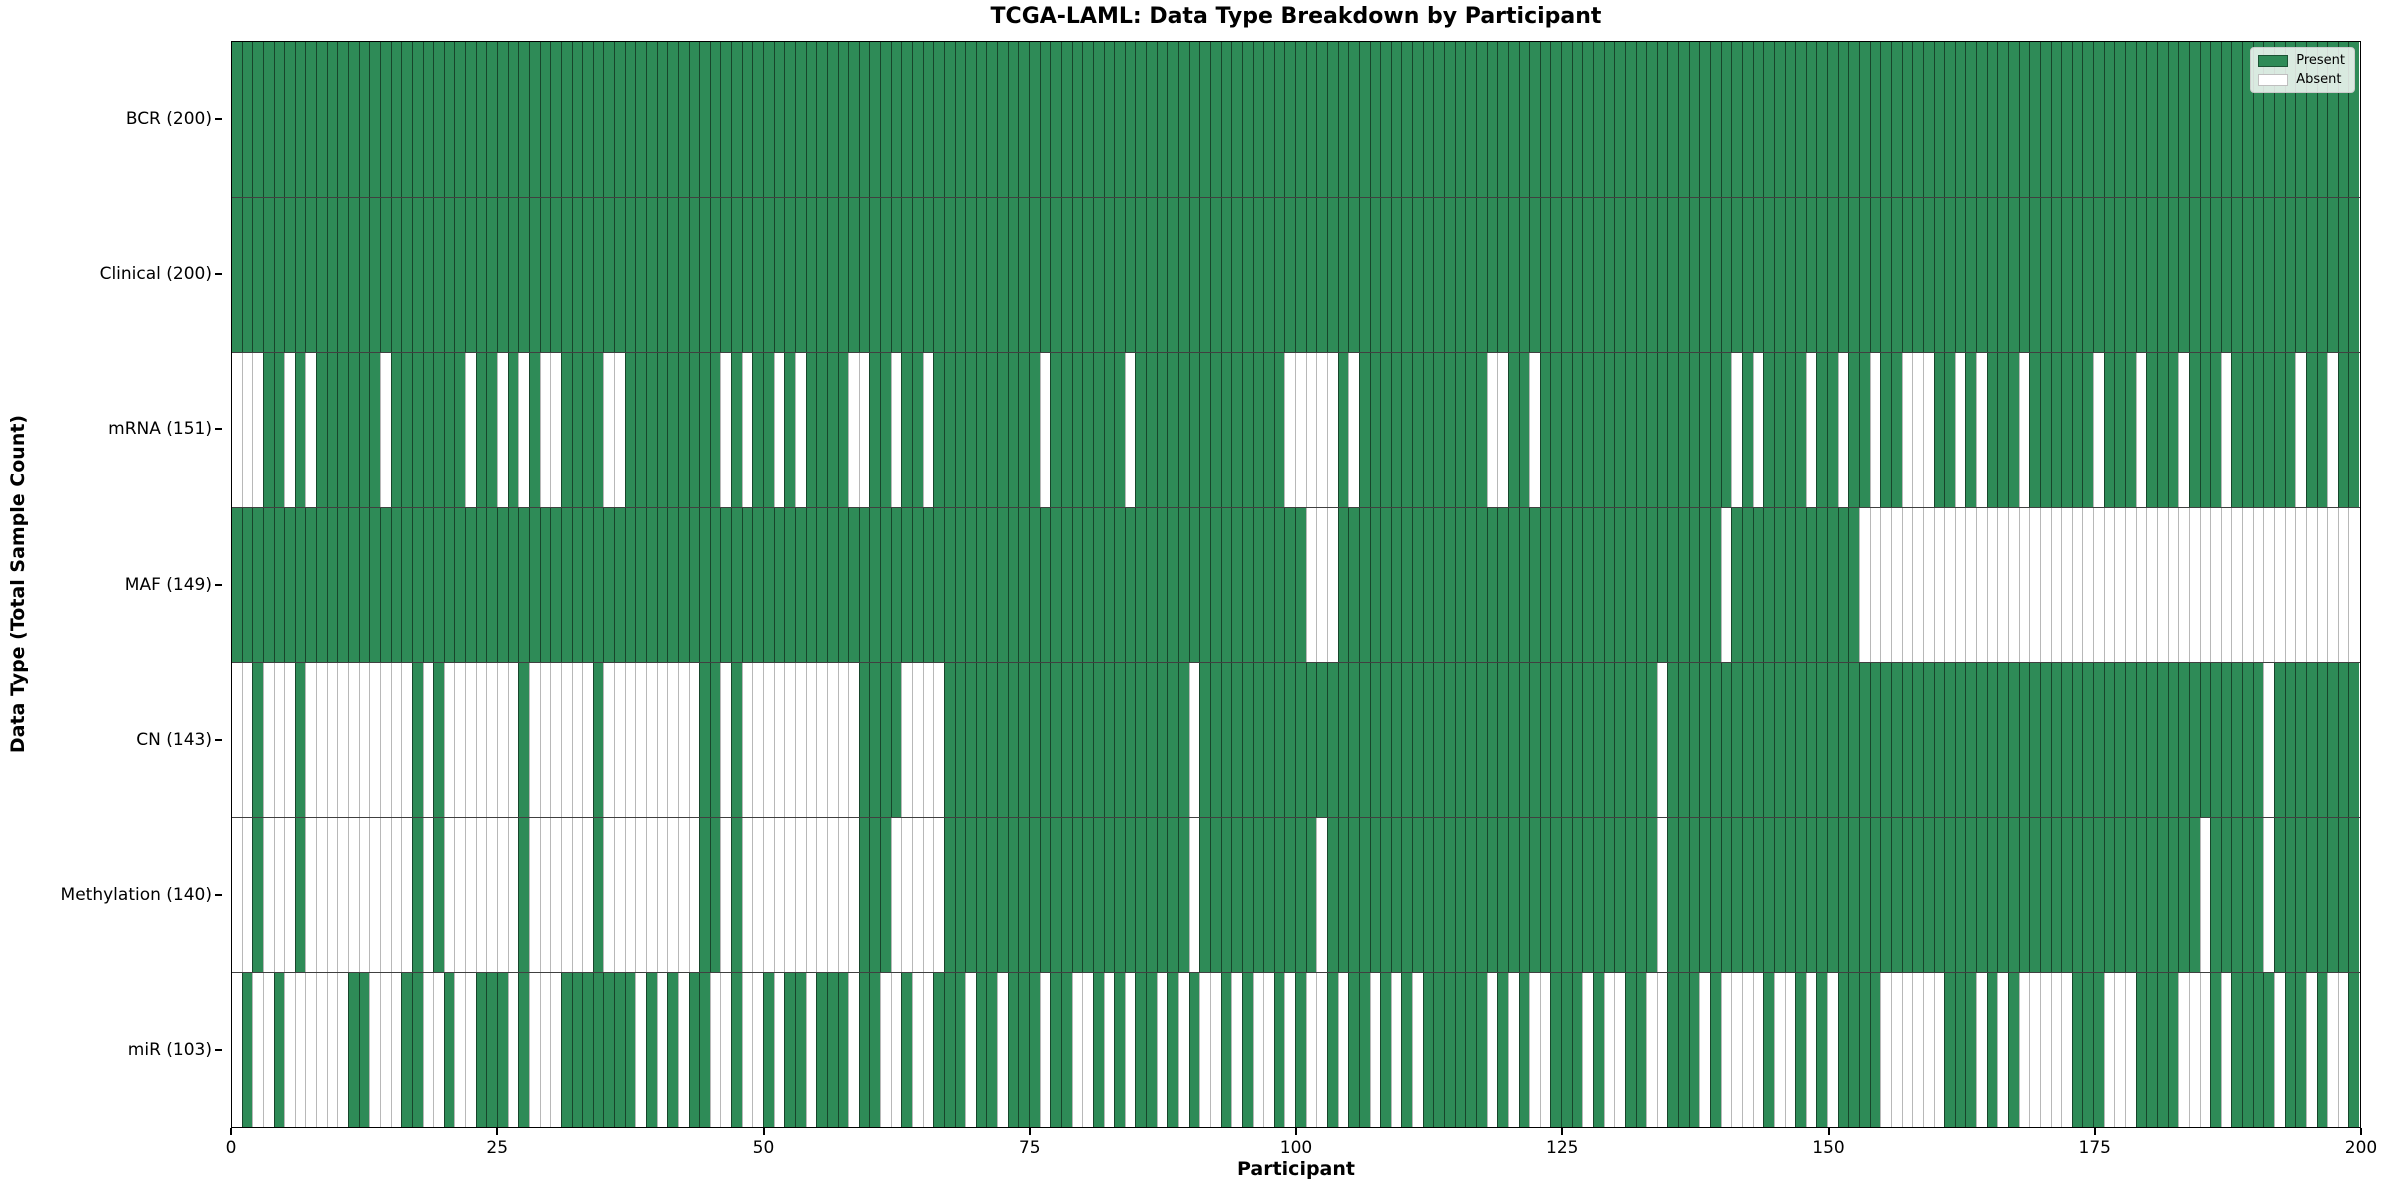 The height and width of the screenshot is (1200, 2400). Describe the element at coordinates (155, 273) in the screenshot. I see `y-tick-label-Clinical: Clinical (200)` at that location.